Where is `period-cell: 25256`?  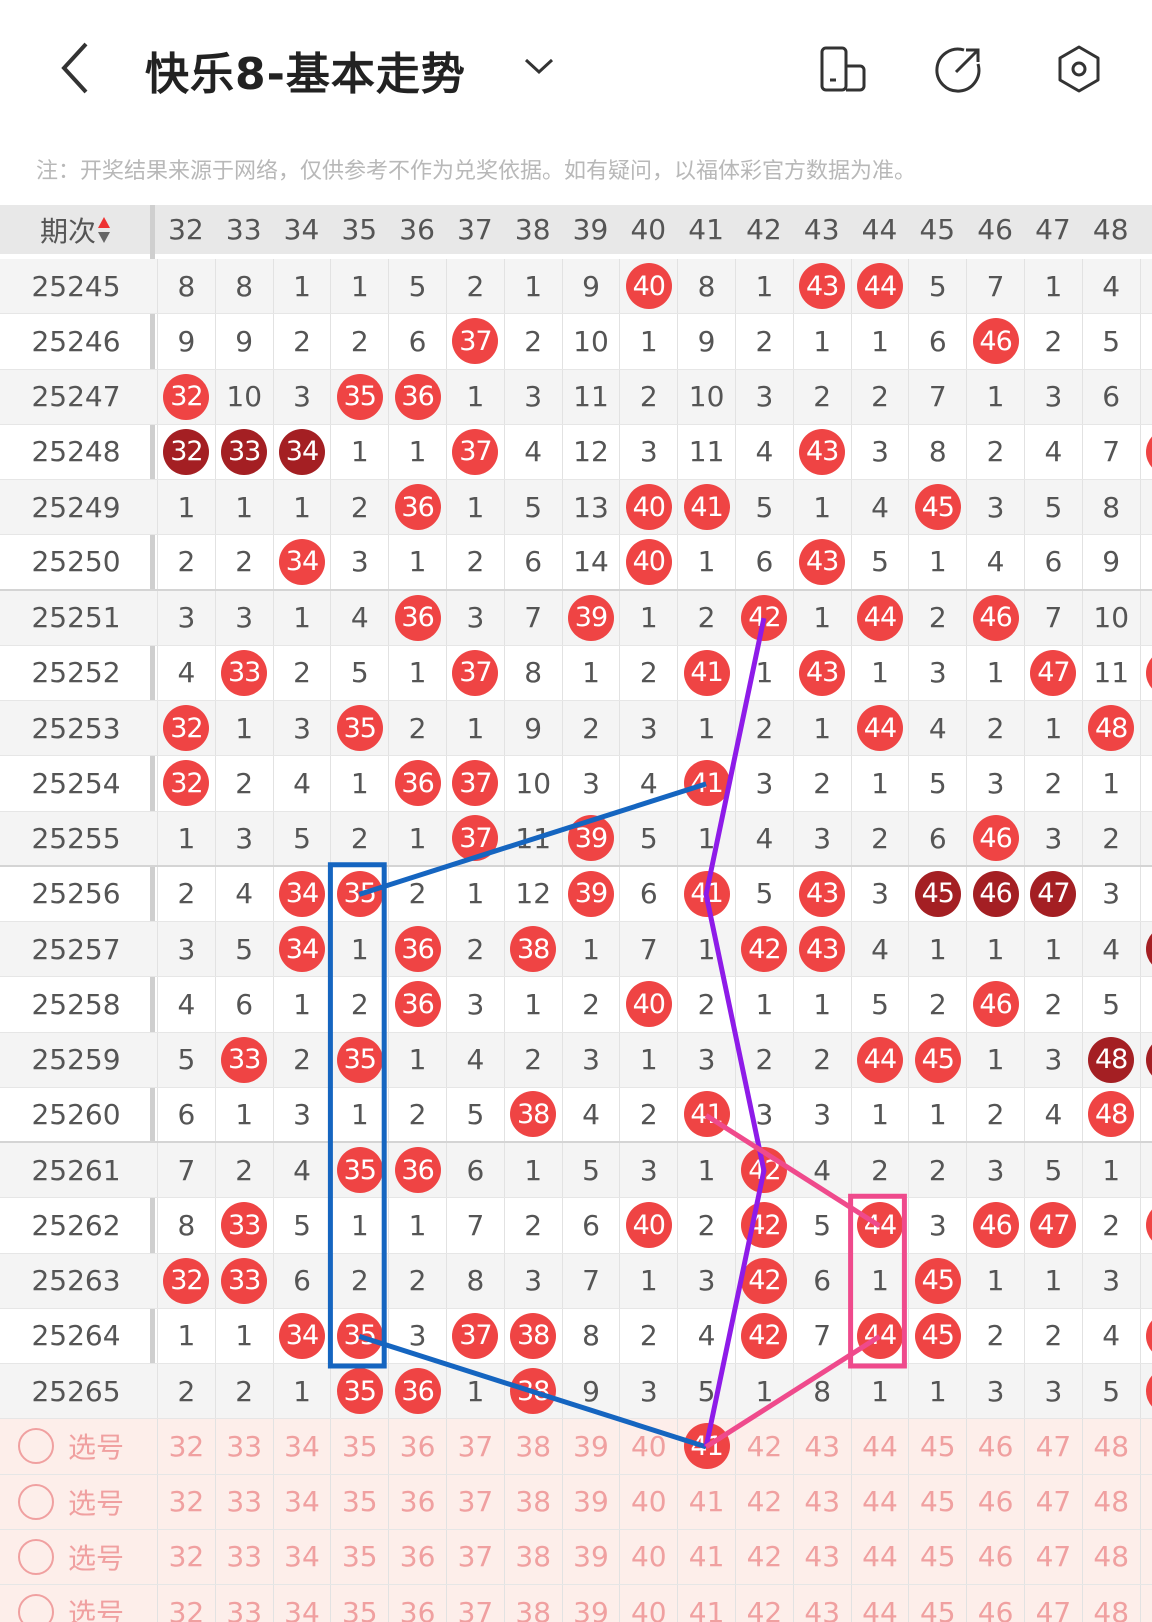 period-cell: 25256 is located at coordinates (76, 894).